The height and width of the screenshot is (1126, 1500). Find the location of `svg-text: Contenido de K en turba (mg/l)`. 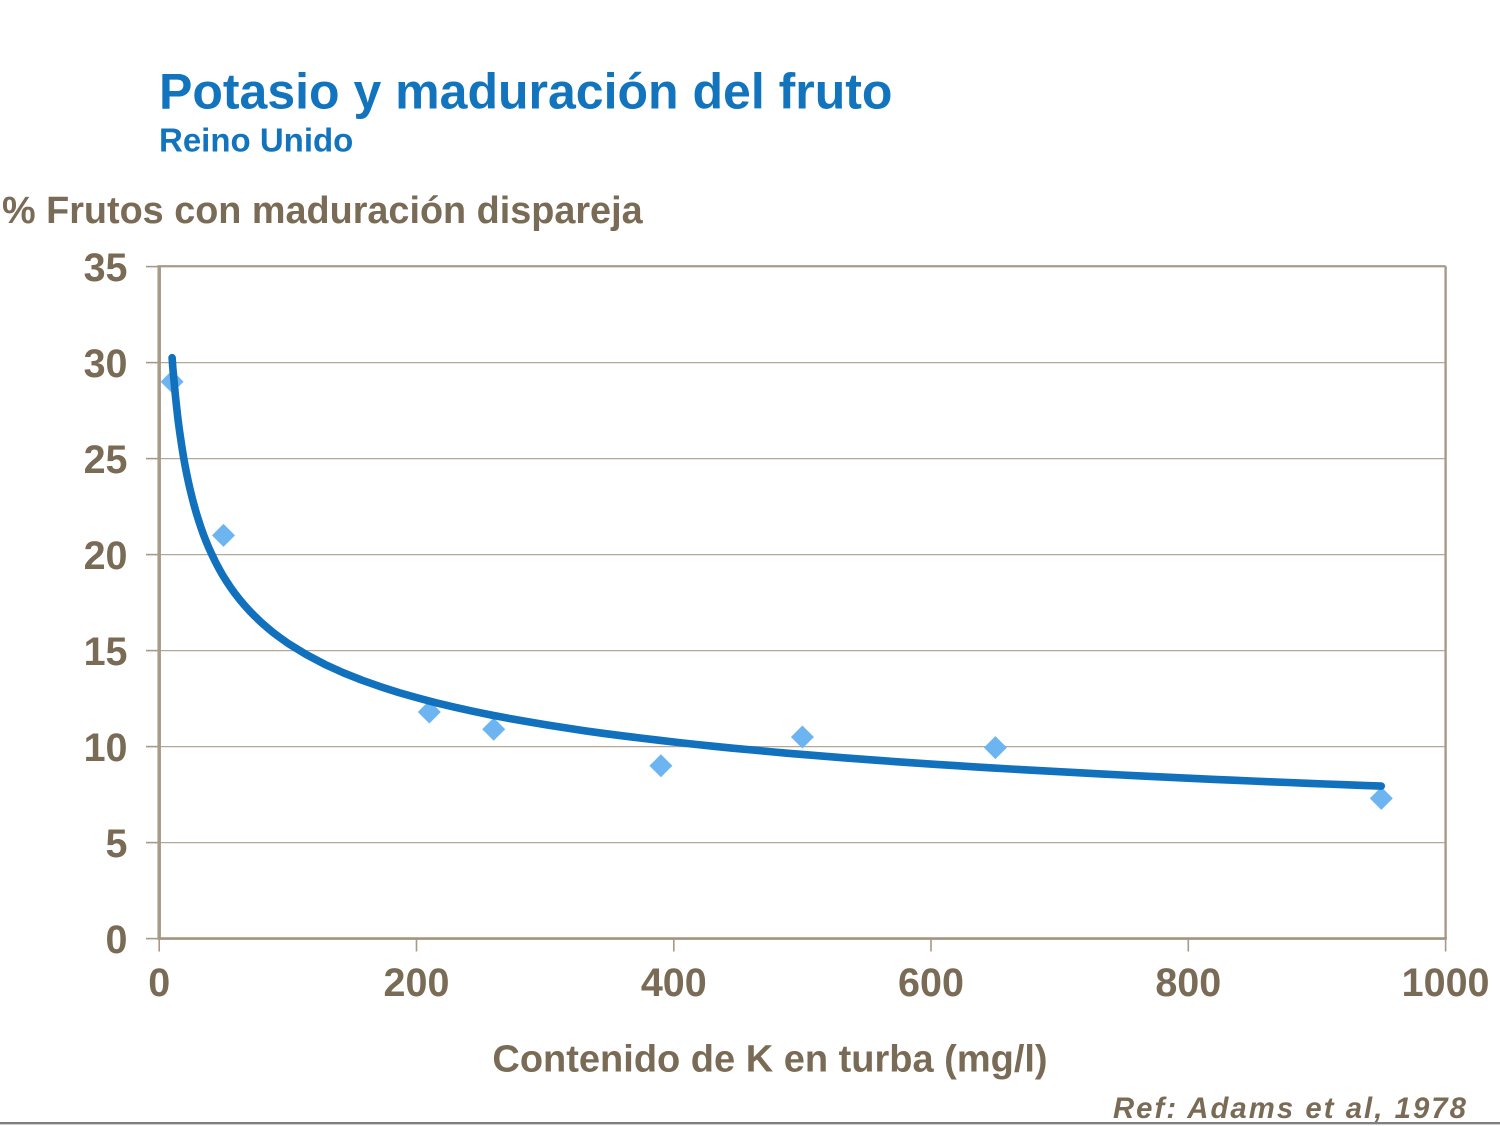

svg-text: Contenido de K en turba (mg/l) is located at coordinates (769, 1060).